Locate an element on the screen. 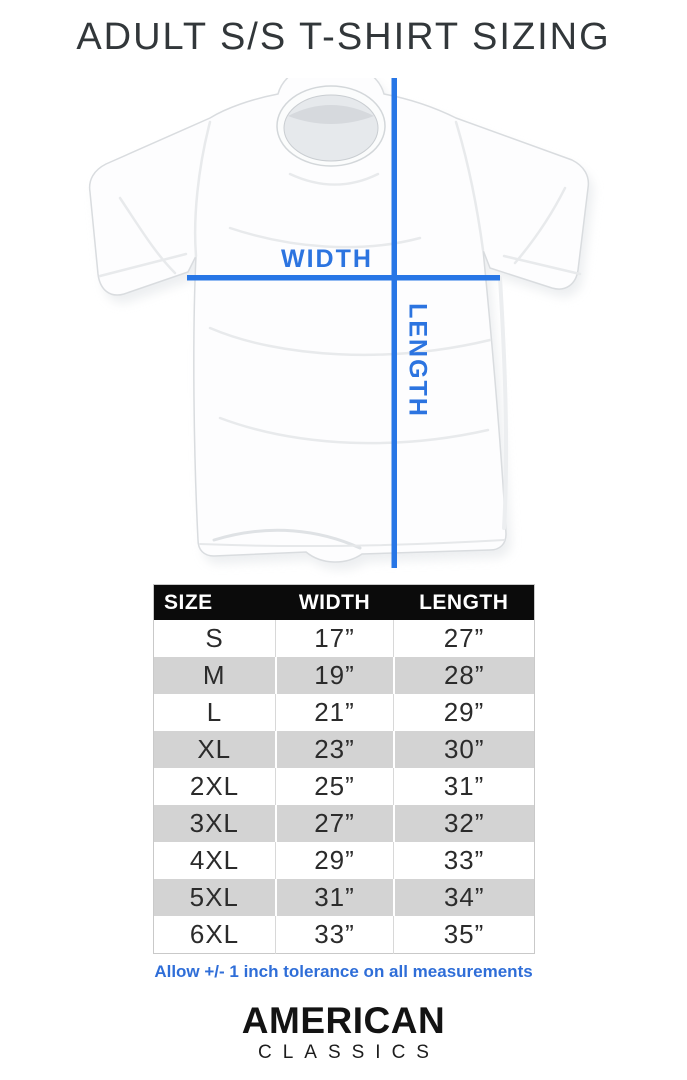 The height and width of the screenshot is (1080, 687). length-cell: 30” is located at coordinates (463, 749).